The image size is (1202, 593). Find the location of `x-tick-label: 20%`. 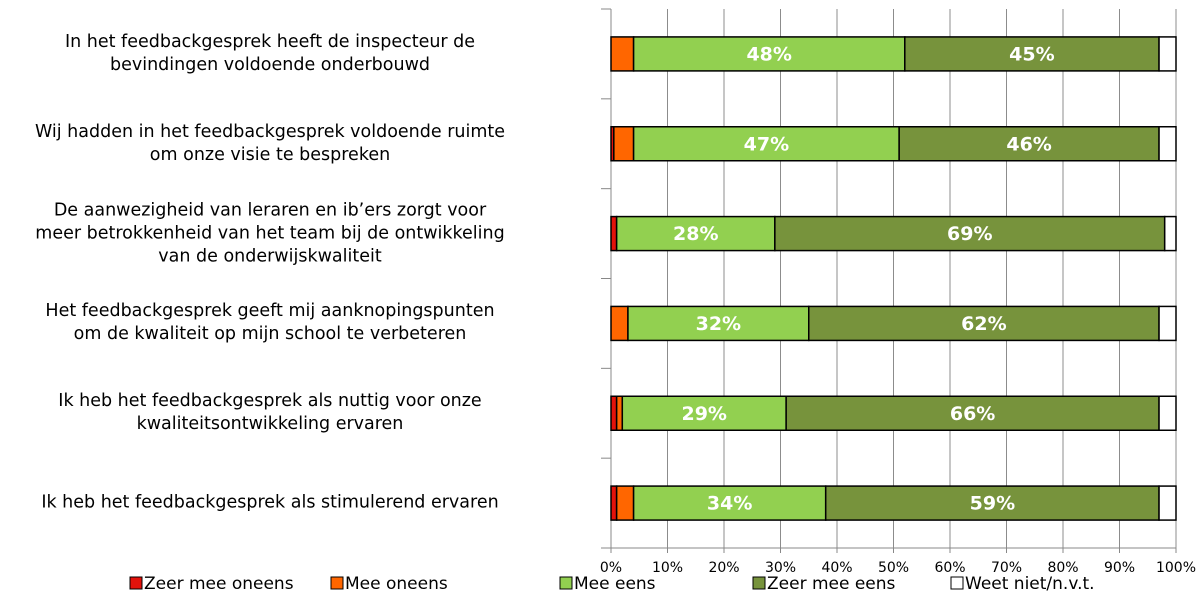

x-tick-label: 20% is located at coordinates (723, 568).